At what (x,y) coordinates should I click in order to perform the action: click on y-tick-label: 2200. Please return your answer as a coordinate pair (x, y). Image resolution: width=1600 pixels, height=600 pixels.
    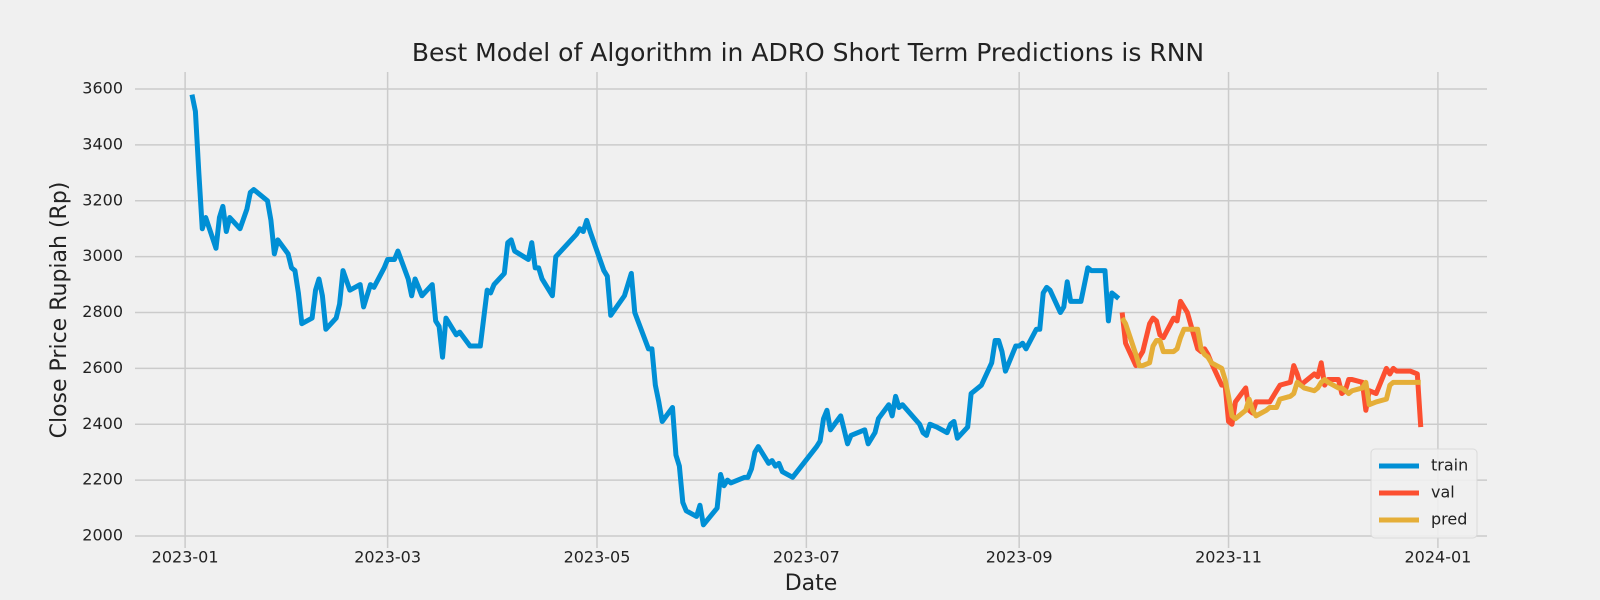
    Looking at the image, I should click on (102, 479).